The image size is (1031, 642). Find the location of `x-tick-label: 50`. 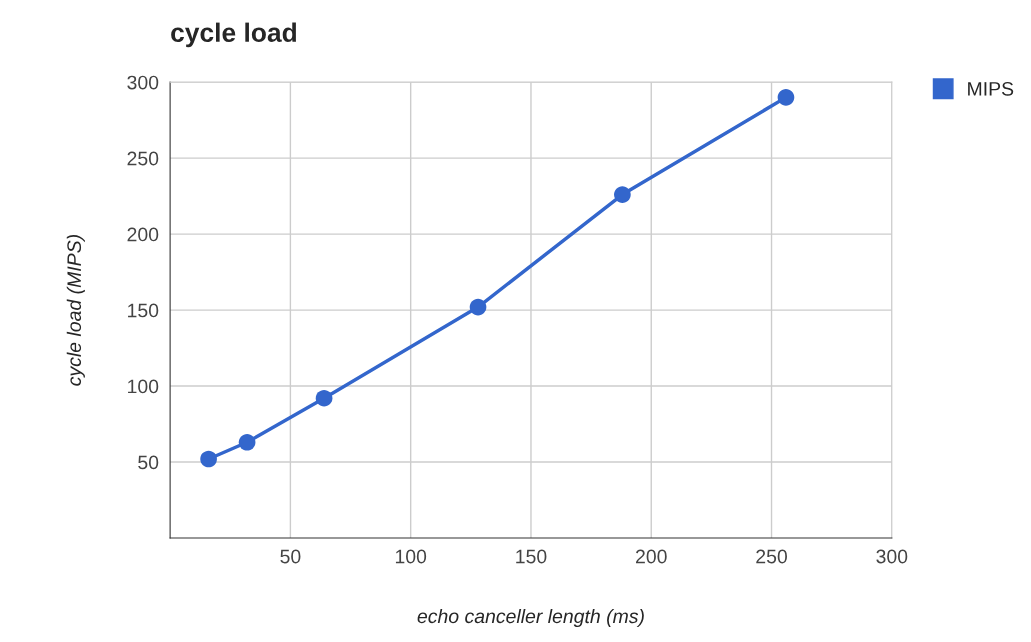

x-tick-label: 50 is located at coordinates (290, 556).